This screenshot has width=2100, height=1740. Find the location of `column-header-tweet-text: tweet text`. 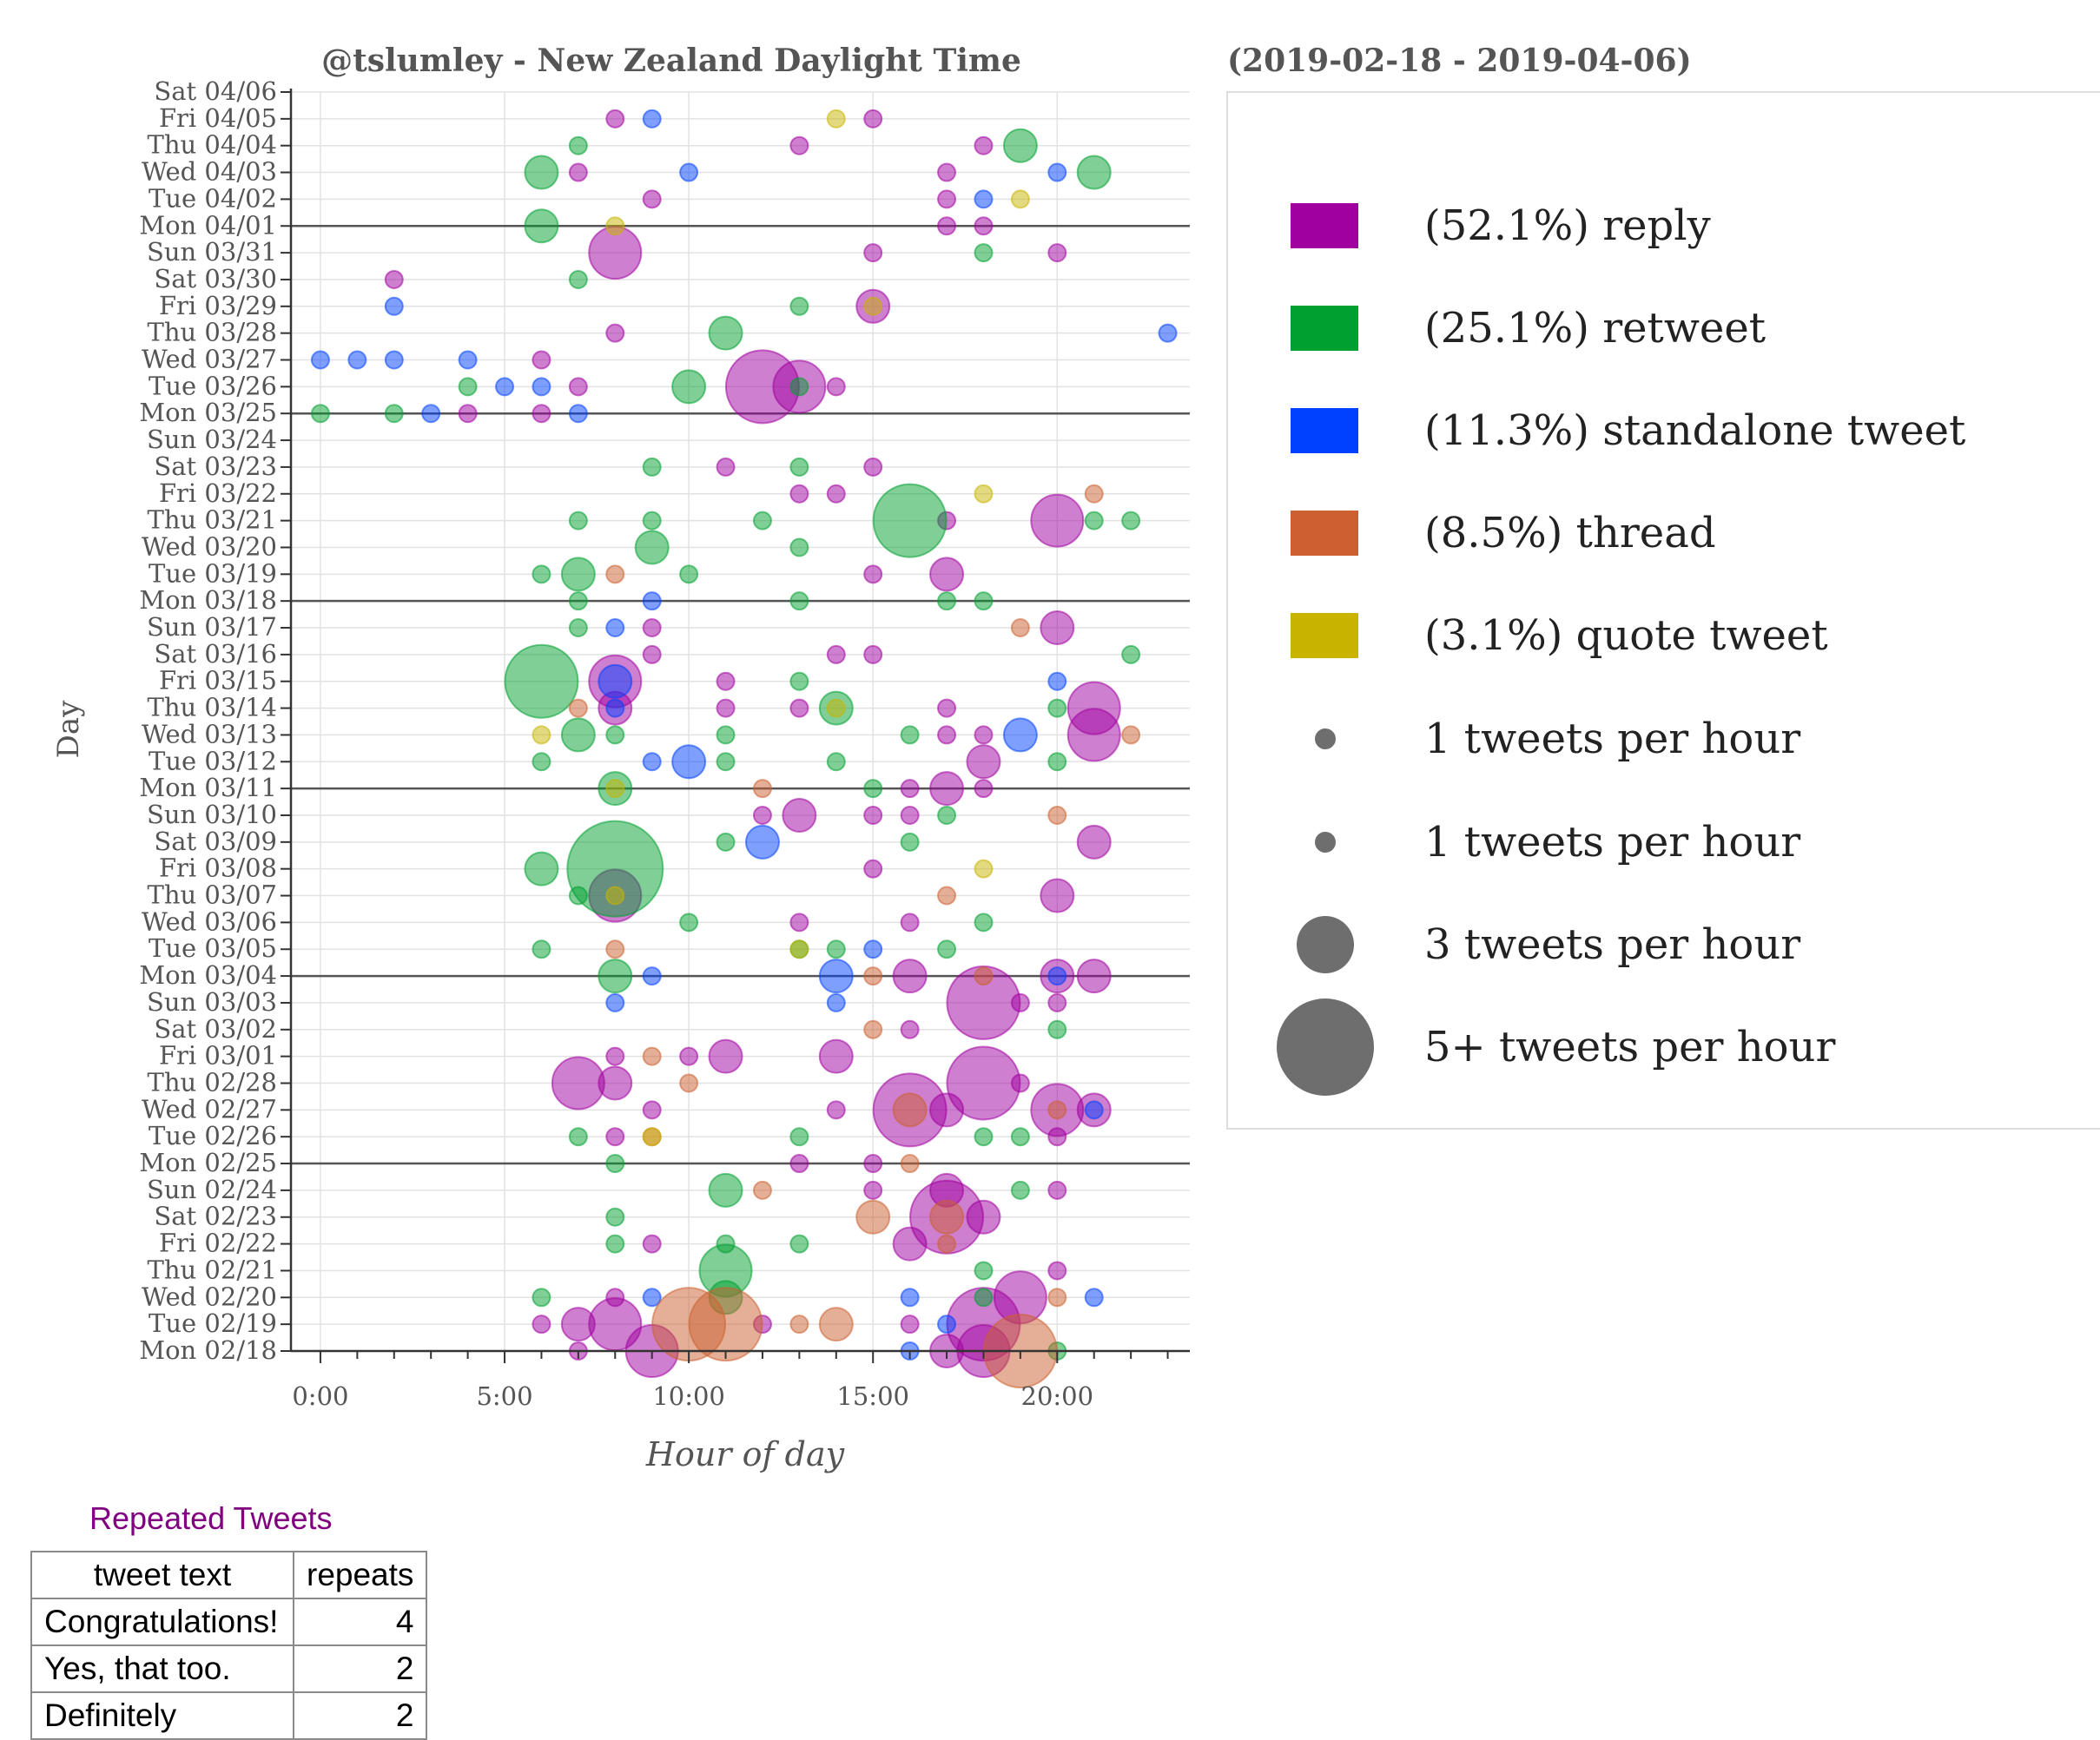

column-header-tweet-text: tweet text is located at coordinates (162, 1575).